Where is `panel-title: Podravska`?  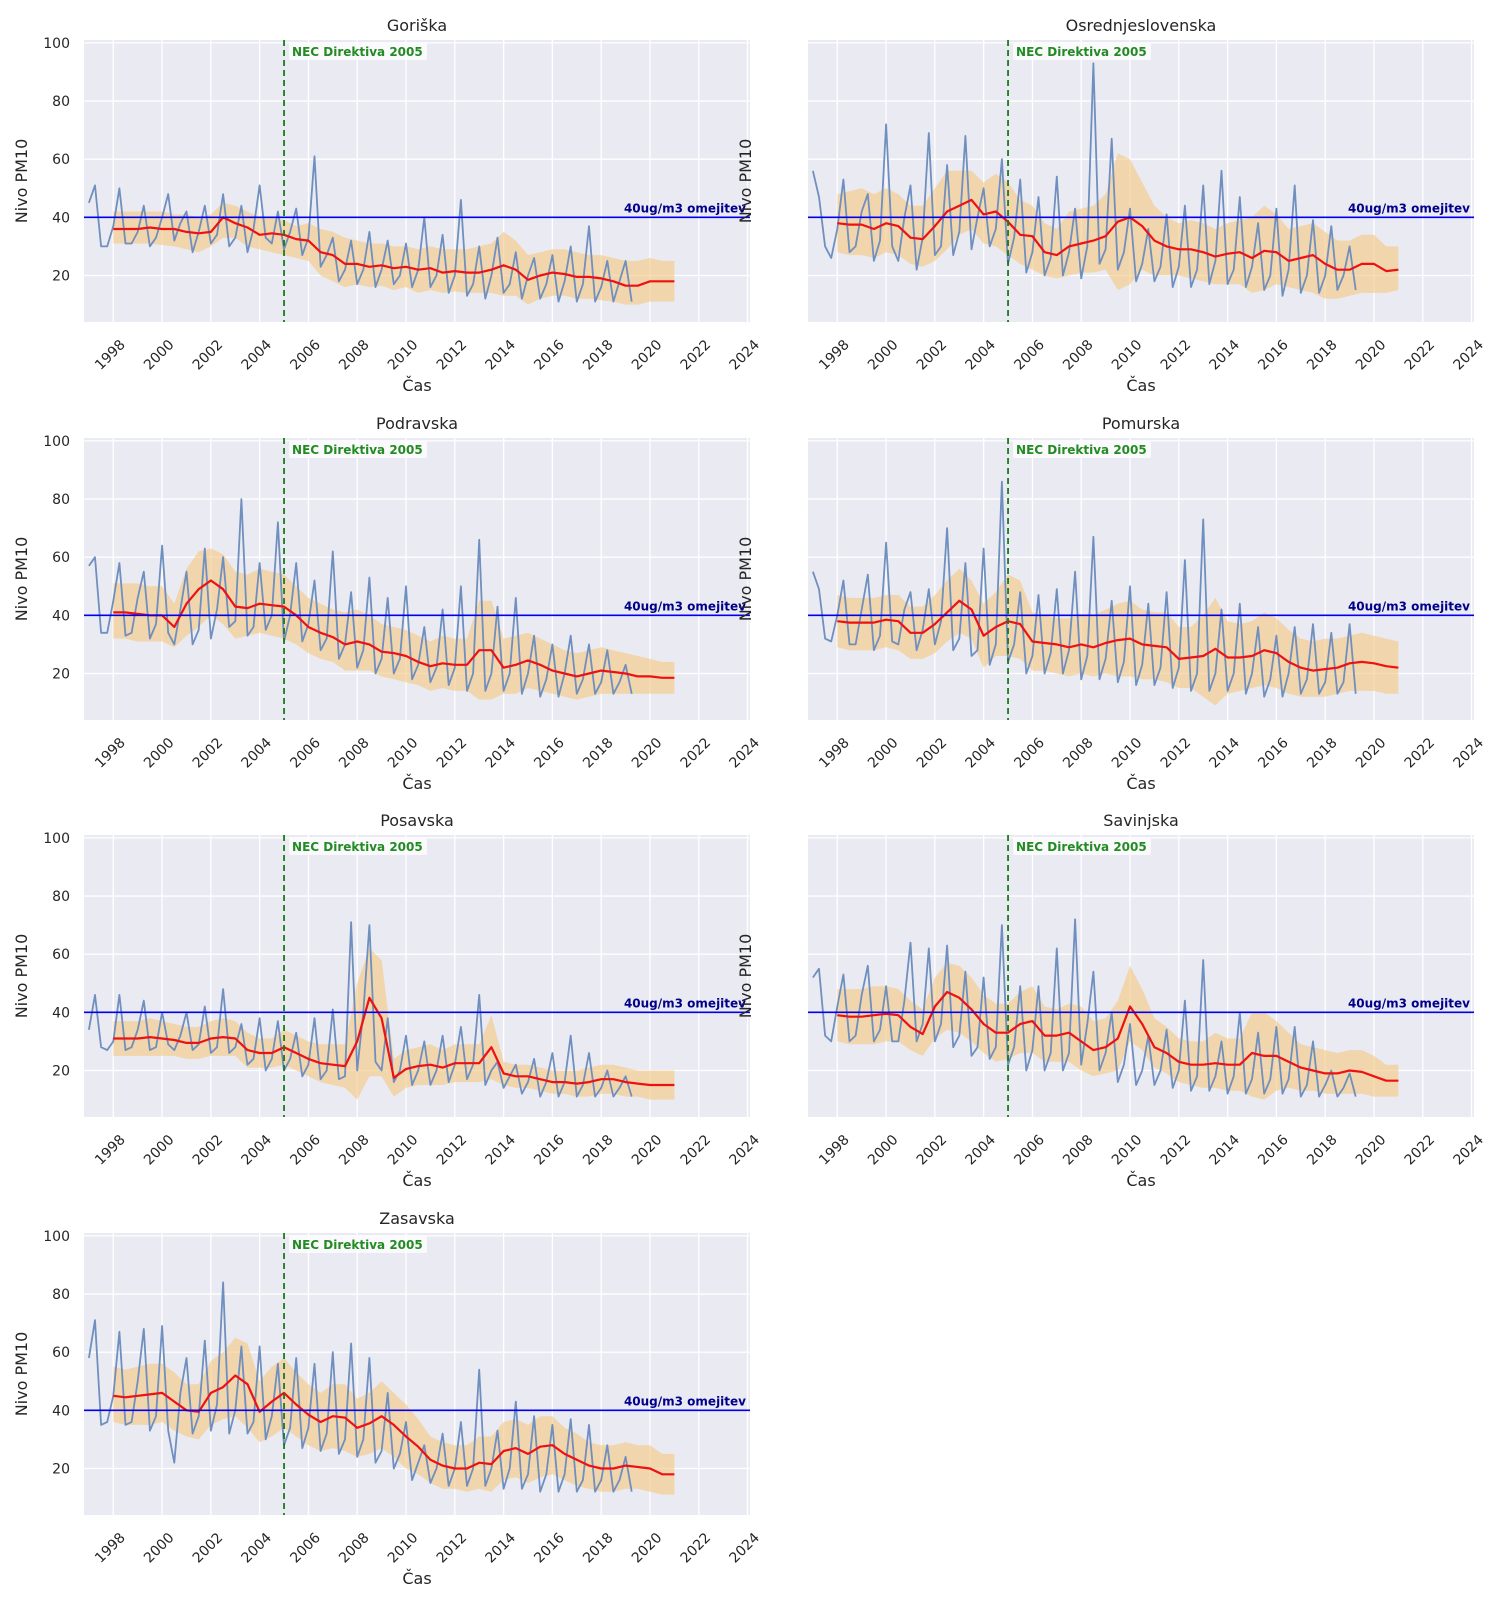 panel-title: Podravska is located at coordinates (417, 423).